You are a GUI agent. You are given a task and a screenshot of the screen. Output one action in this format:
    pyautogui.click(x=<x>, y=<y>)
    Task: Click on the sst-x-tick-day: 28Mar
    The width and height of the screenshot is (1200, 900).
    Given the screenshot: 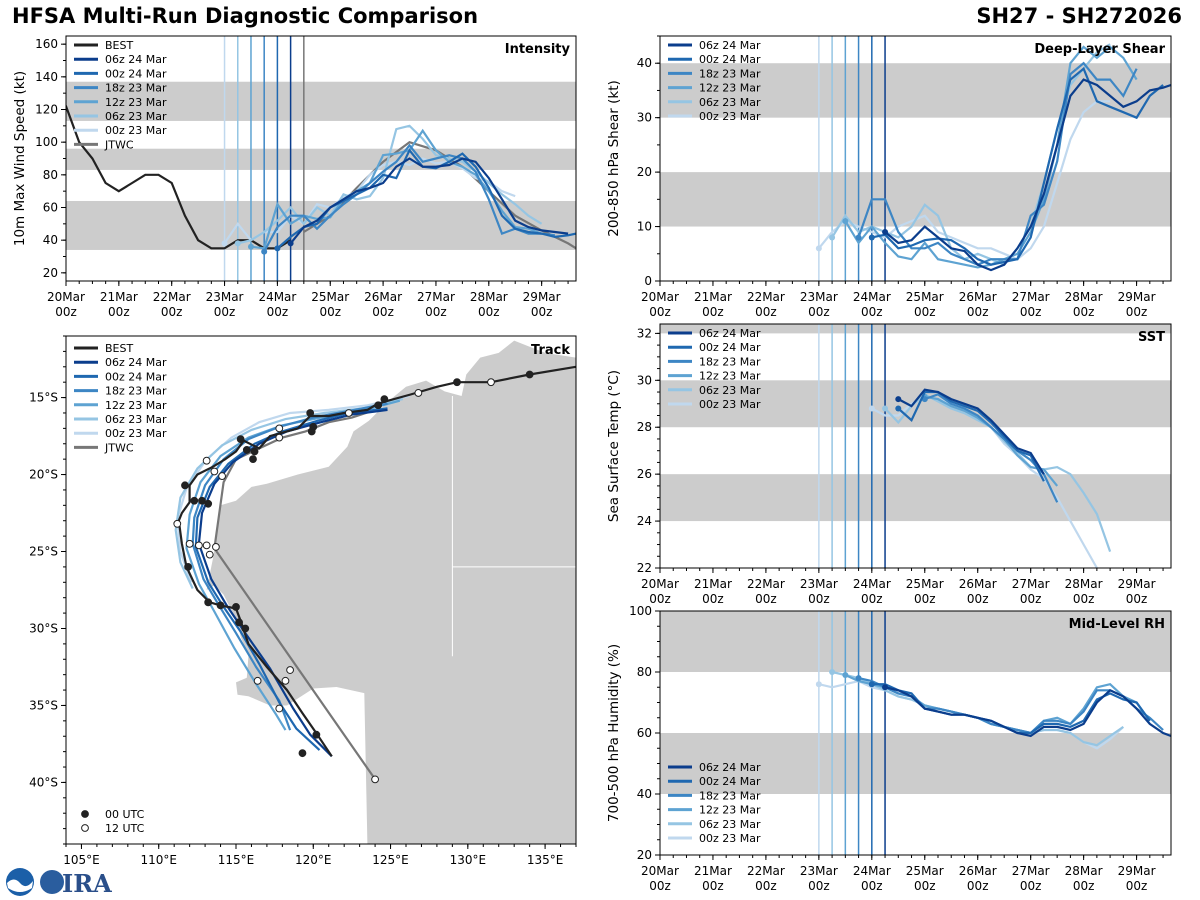 What is the action you would take?
    pyautogui.click(x=1084, y=584)
    